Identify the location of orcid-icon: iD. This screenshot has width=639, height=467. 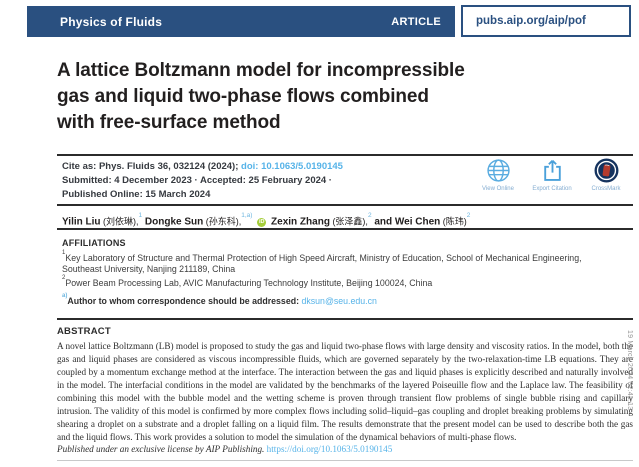
(262, 223).